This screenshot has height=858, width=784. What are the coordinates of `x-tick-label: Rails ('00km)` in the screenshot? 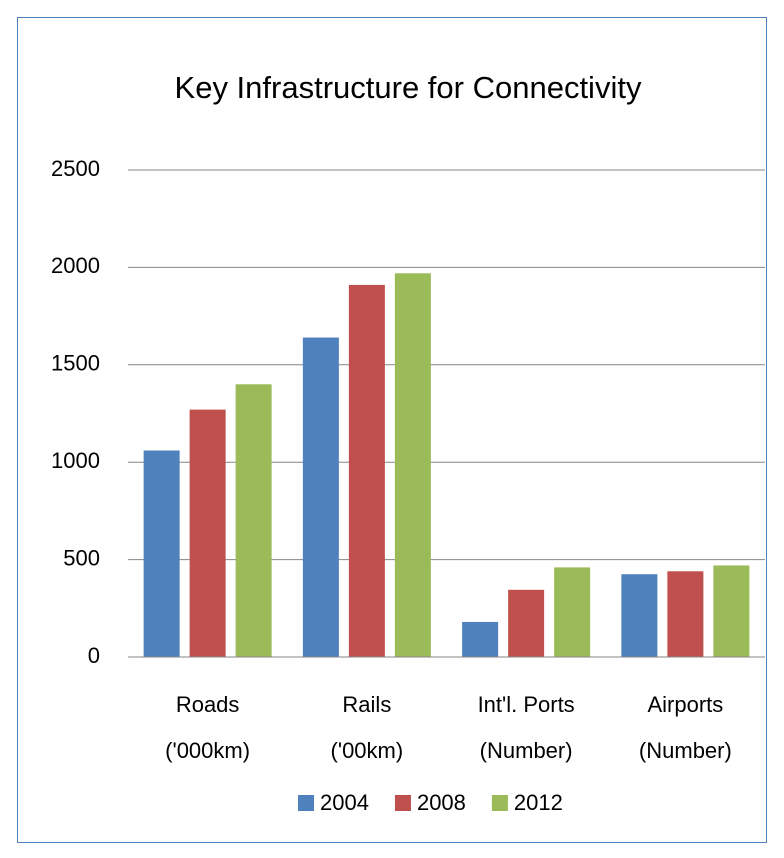 It's located at (367, 727).